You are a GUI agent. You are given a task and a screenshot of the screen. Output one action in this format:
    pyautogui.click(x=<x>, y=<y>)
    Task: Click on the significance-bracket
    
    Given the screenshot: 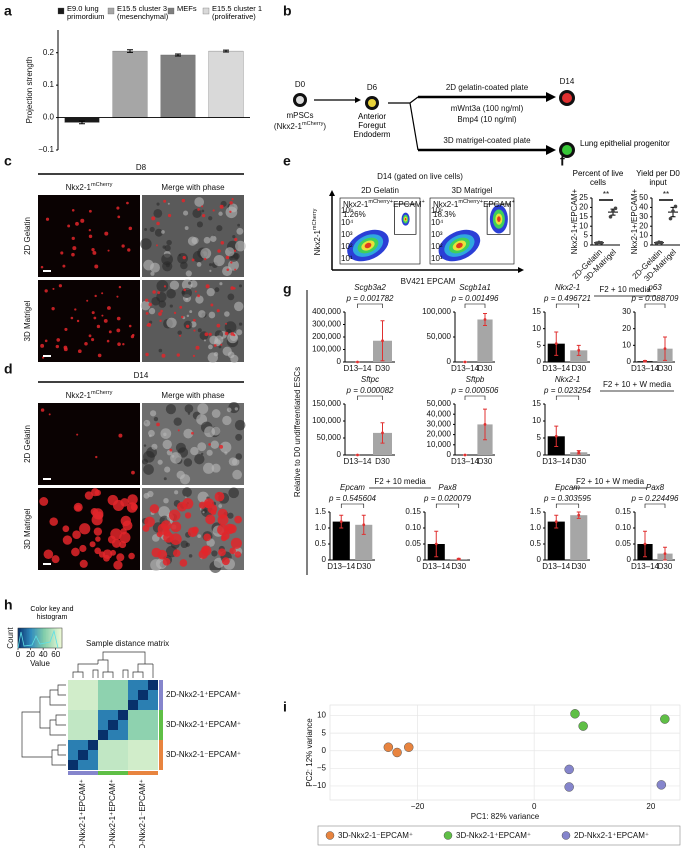 What is the action you would take?
    pyautogui.click(x=567, y=305)
    